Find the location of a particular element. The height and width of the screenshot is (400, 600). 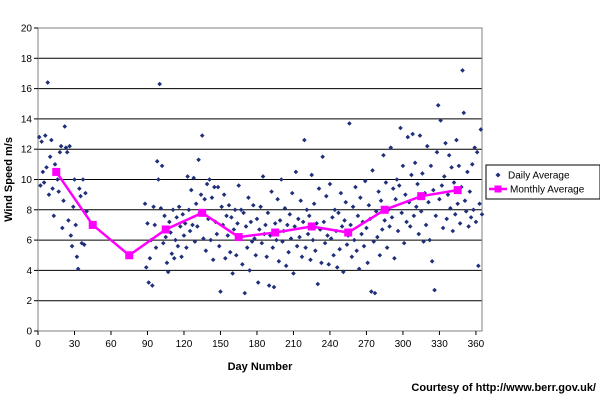

x-tick-label: 120 is located at coordinates (184, 344).